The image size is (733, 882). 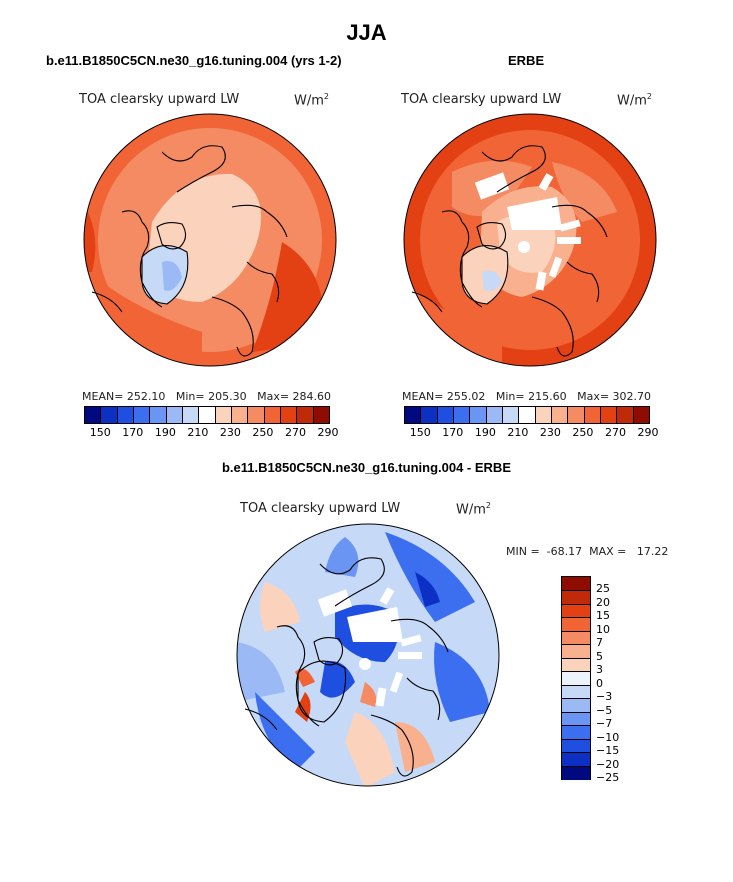 What do you see at coordinates (473, 509) in the screenshot?
I see `diff-units-label: W/m2` at bounding box center [473, 509].